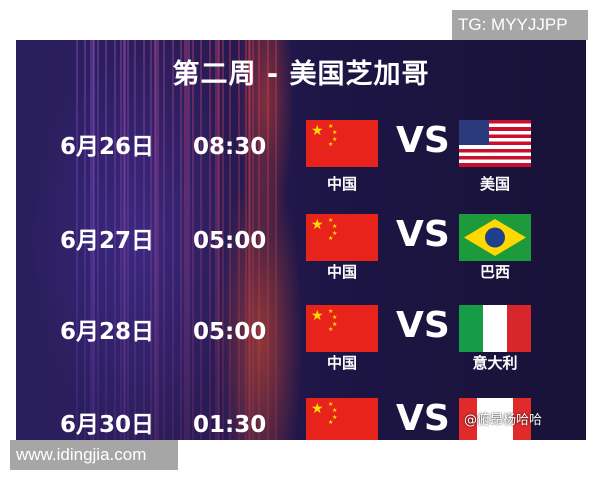 Image resolution: width=600 pixels, height=480 pixels. I want to click on match-time: 08:30, so click(230, 147).